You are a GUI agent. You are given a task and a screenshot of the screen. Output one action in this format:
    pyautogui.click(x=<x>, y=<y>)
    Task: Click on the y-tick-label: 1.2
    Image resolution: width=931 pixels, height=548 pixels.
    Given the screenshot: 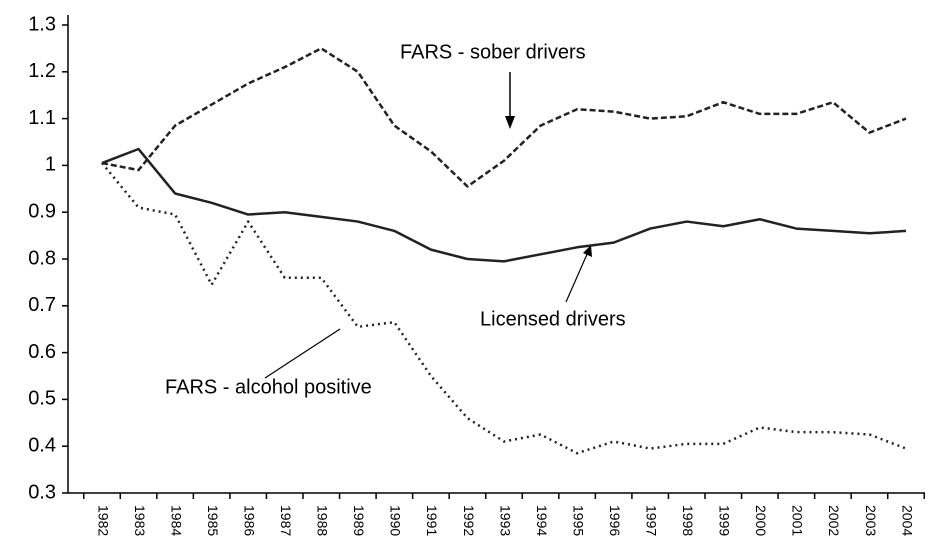 What is the action you would take?
    pyautogui.click(x=42, y=71)
    